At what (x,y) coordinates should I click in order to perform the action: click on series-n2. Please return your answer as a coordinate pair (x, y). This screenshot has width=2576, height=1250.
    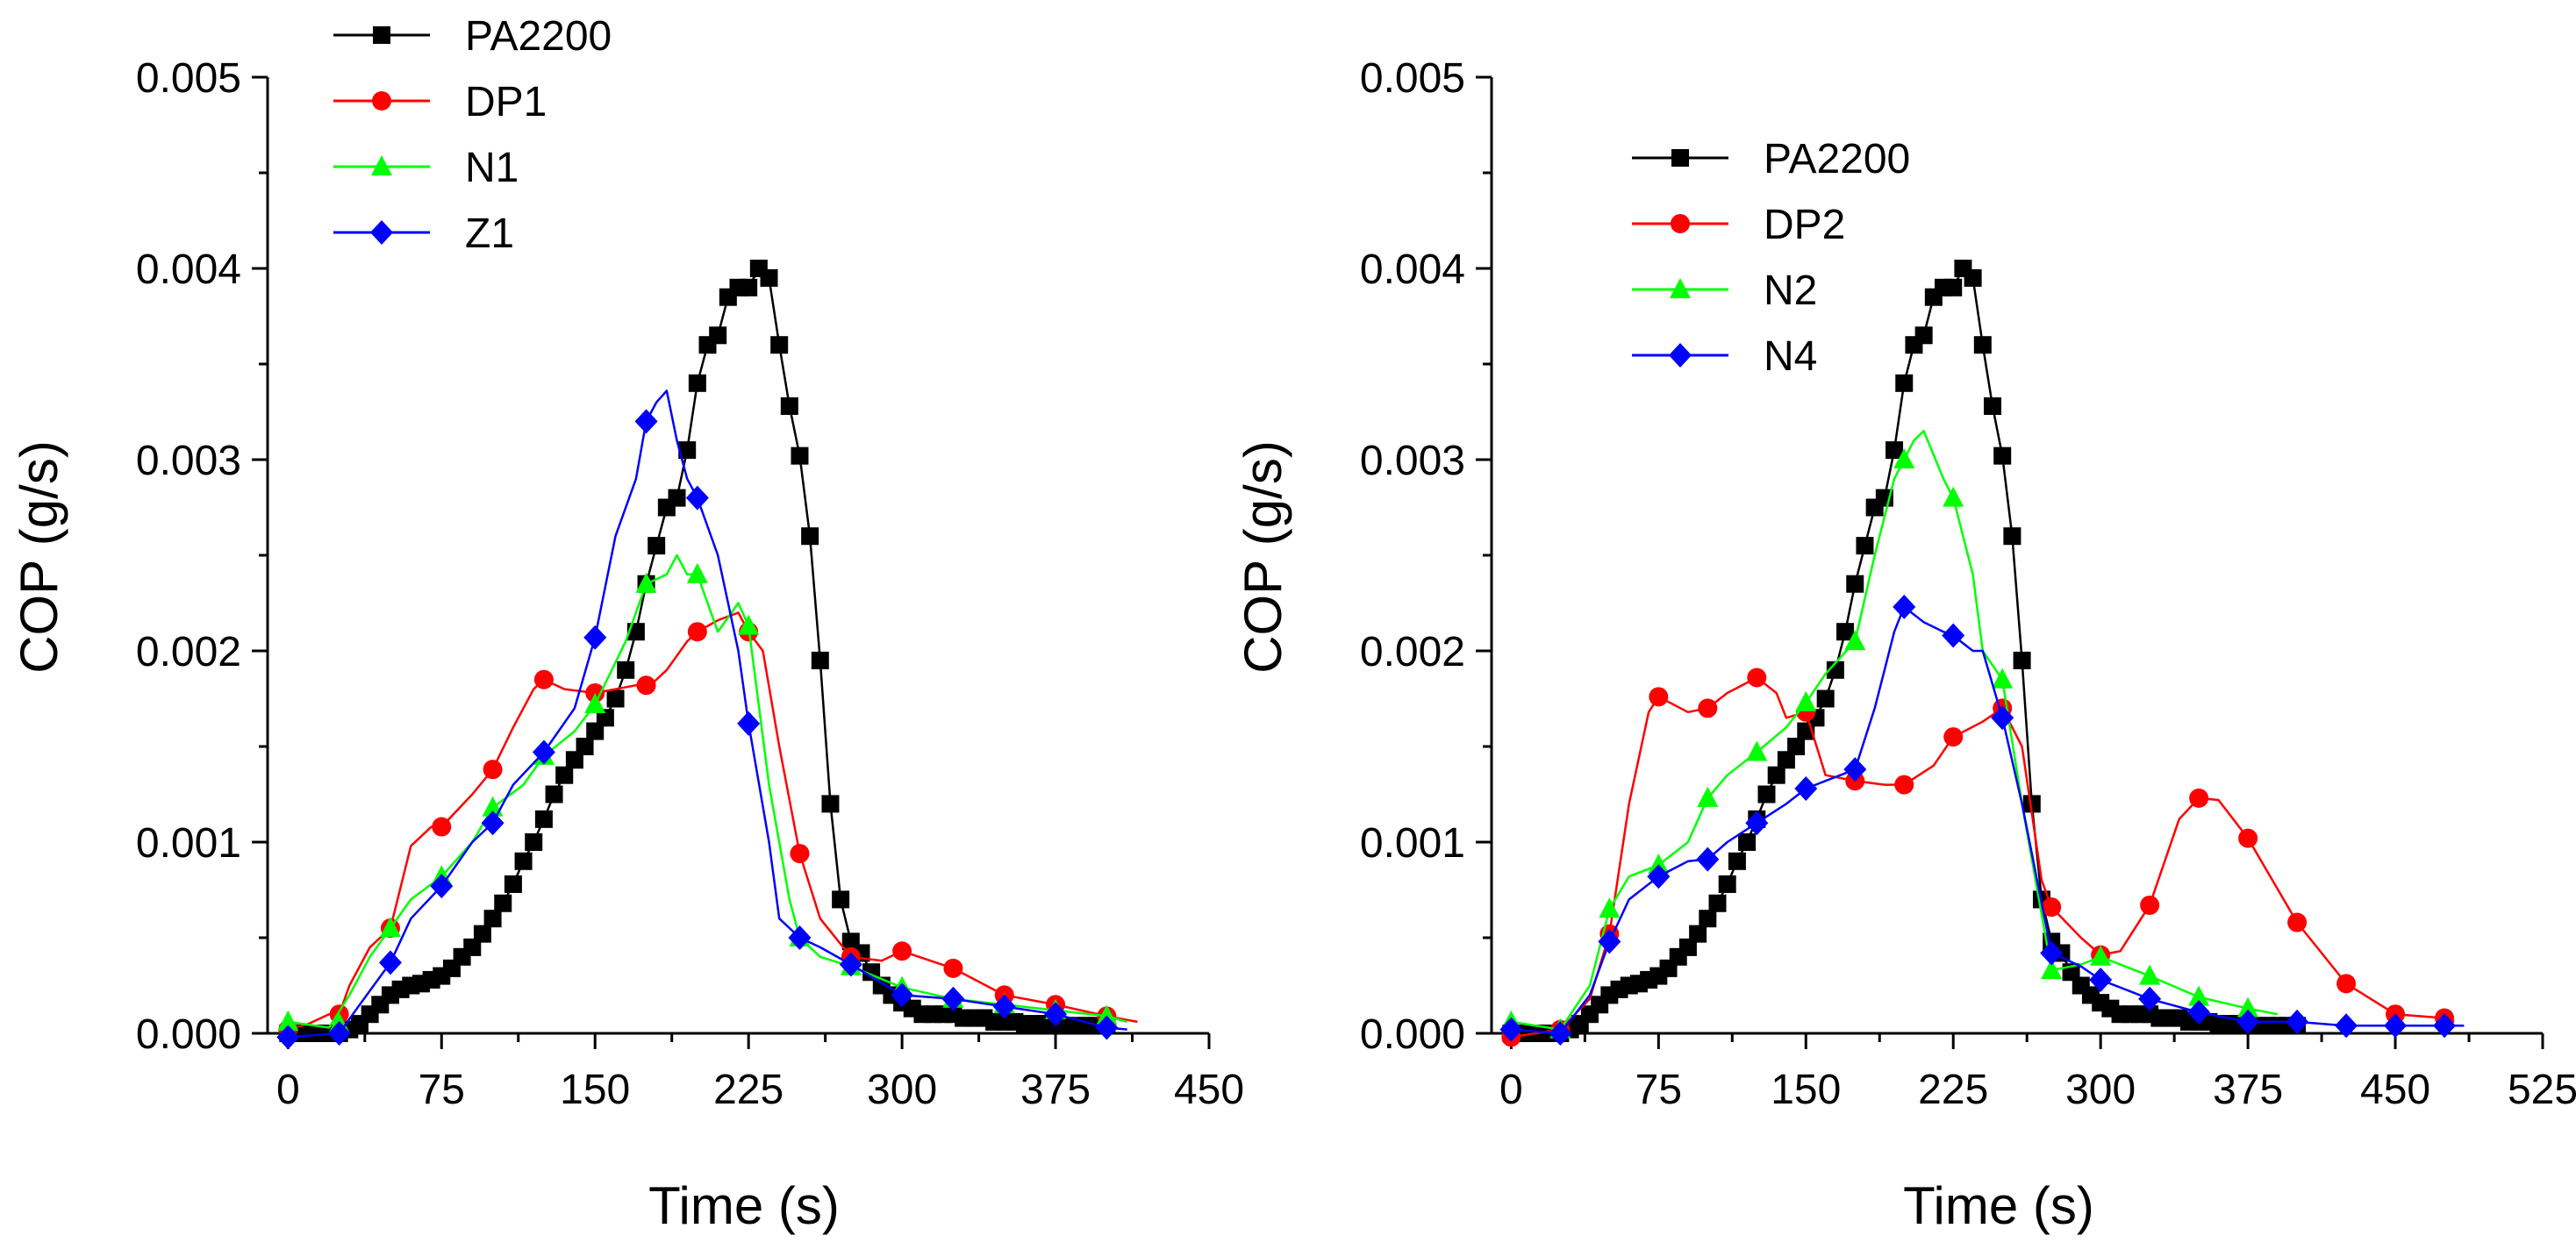
    Looking at the image, I should click on (1889, 734).